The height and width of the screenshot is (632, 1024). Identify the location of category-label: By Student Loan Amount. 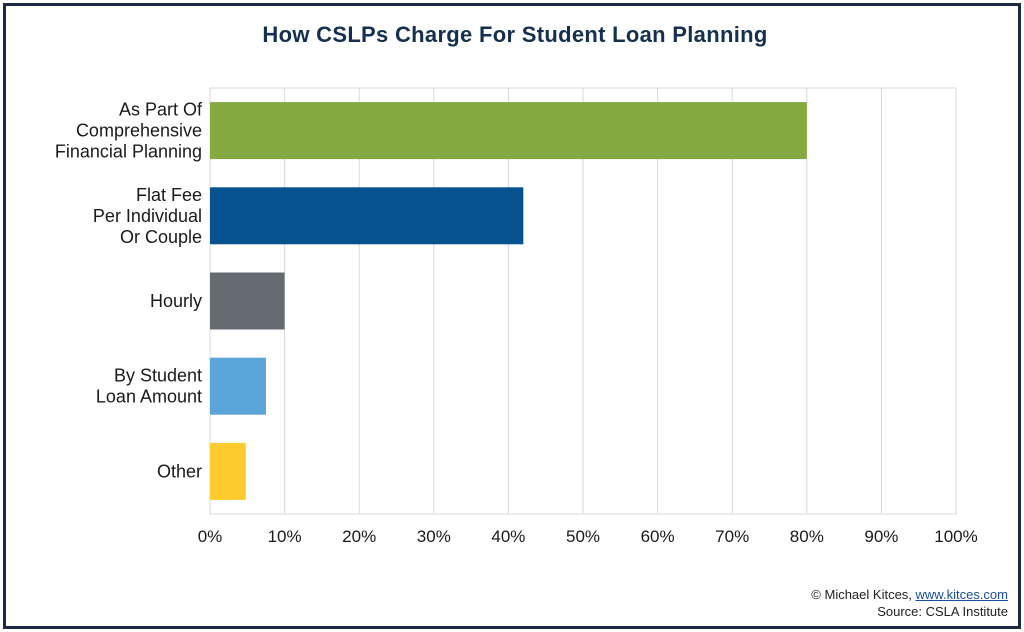
(149, 386).